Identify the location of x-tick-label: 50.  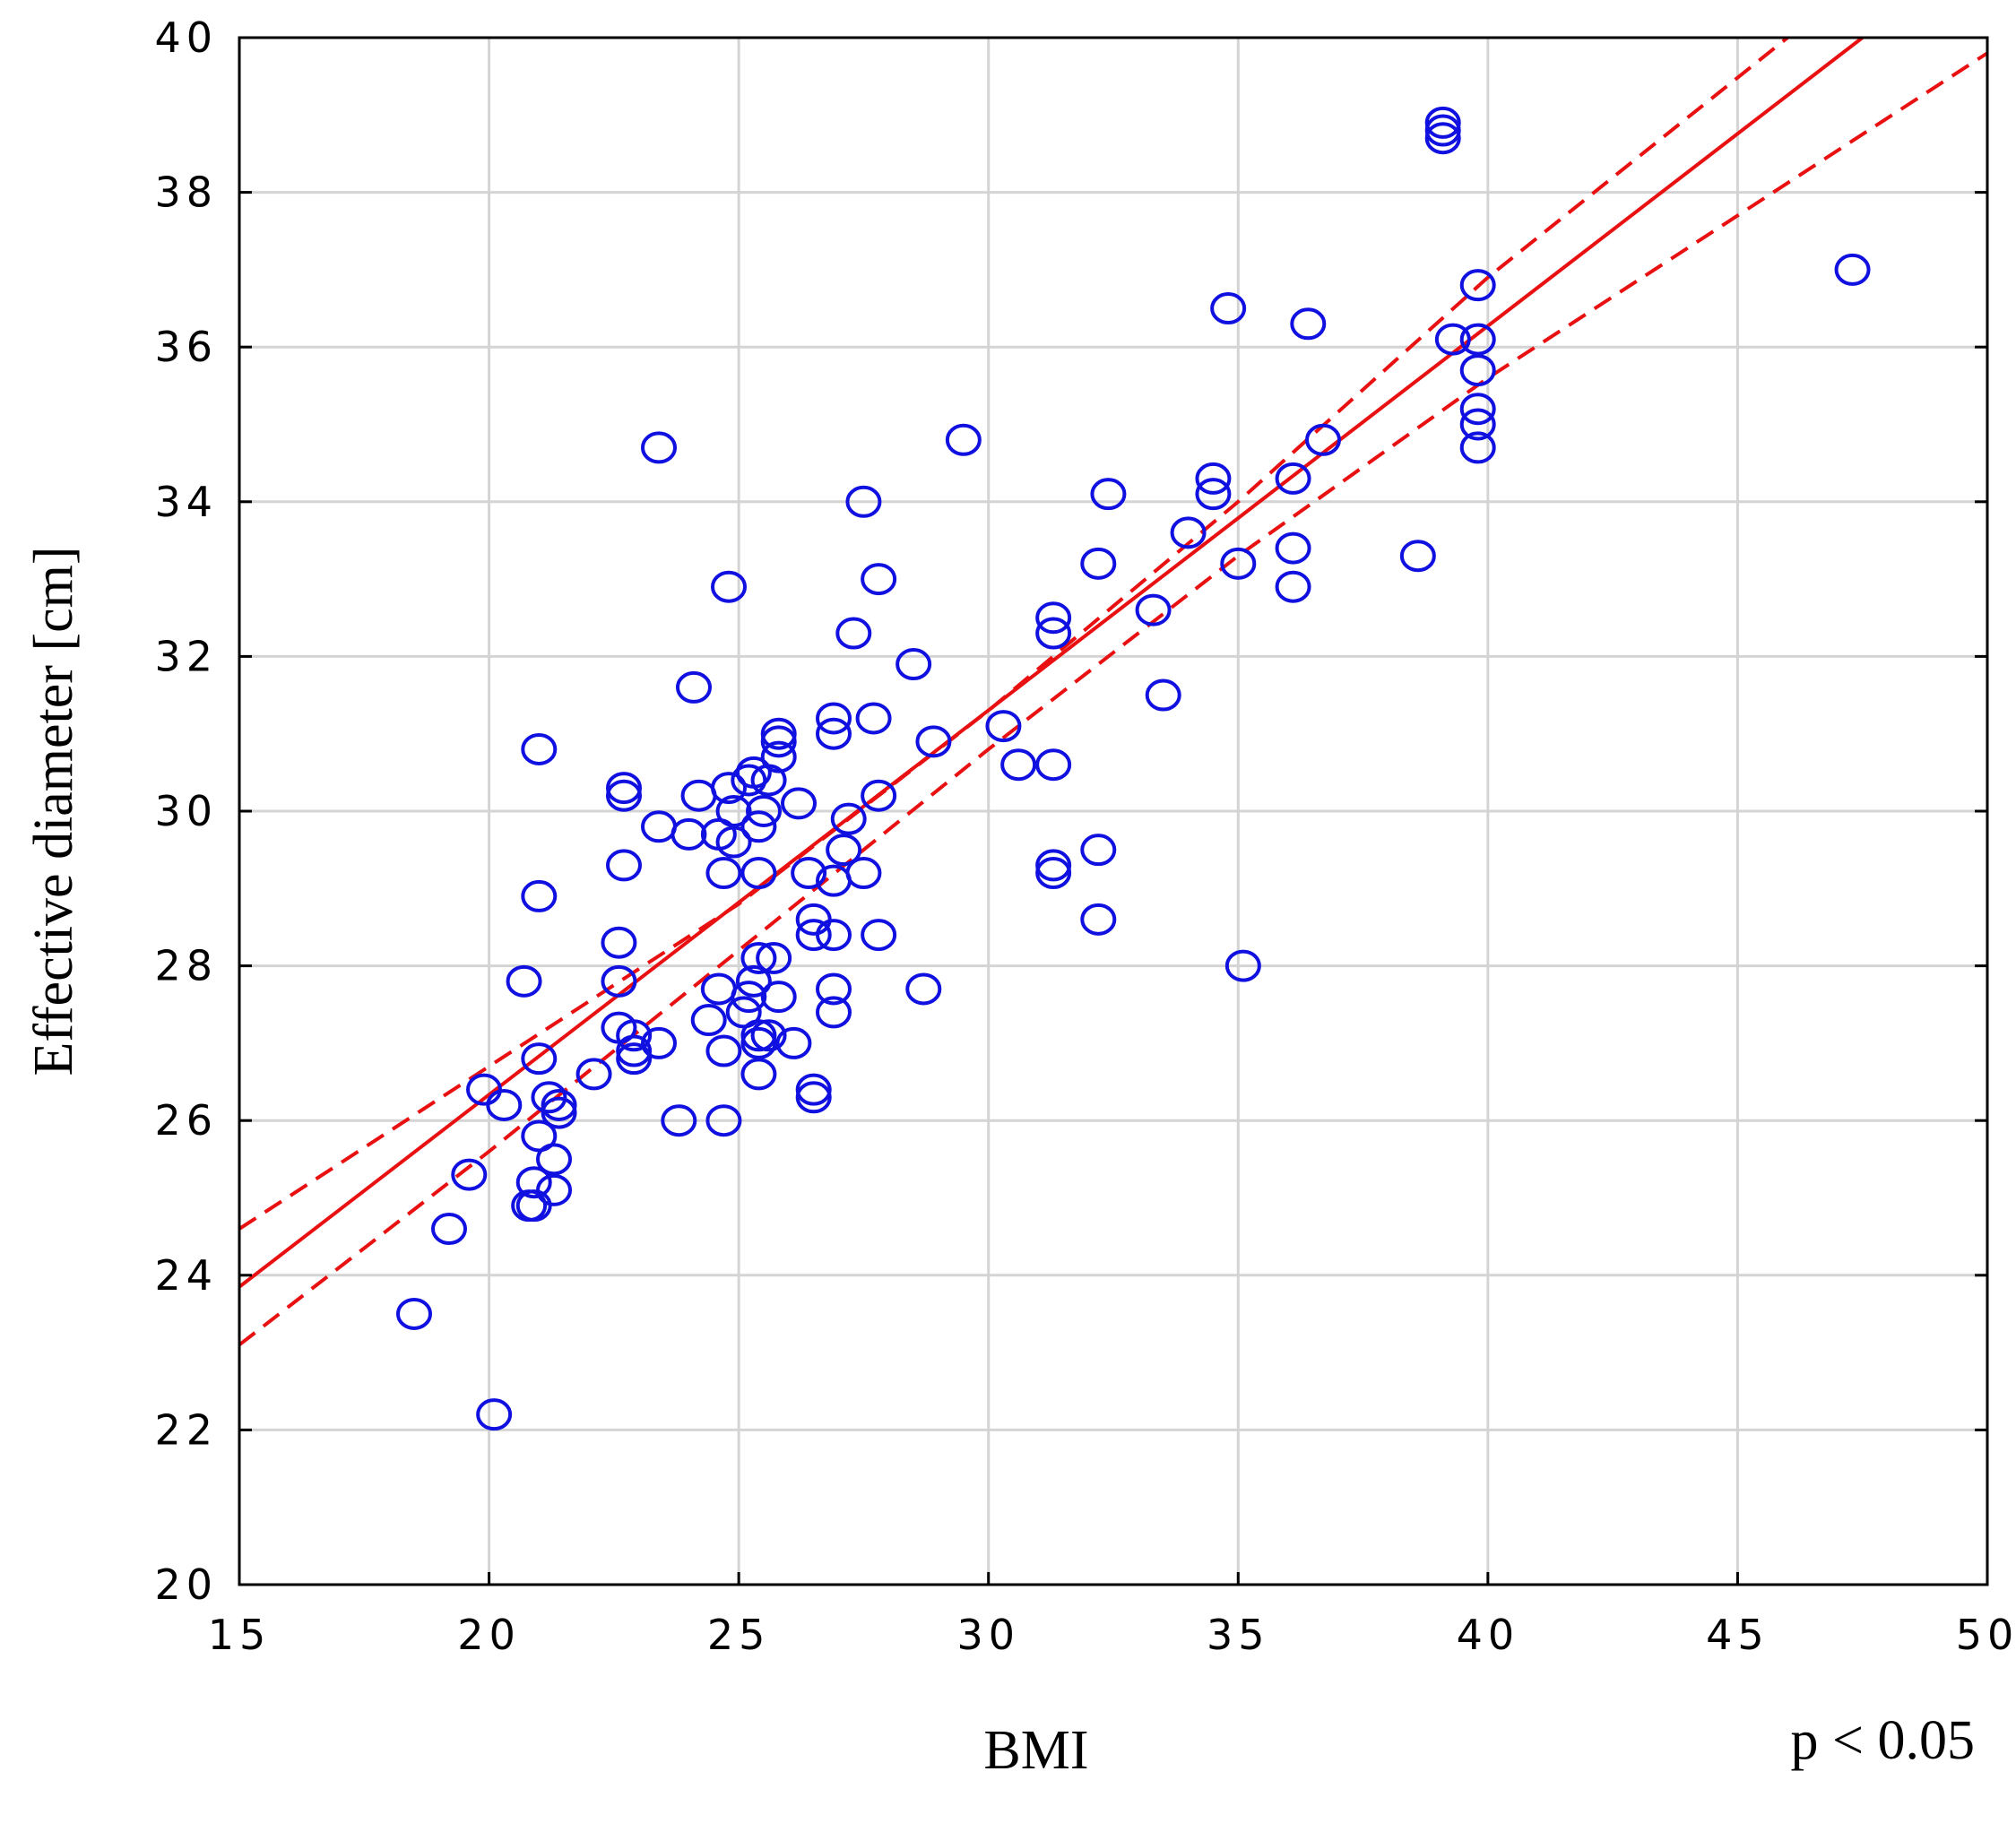
(1986, 1635).